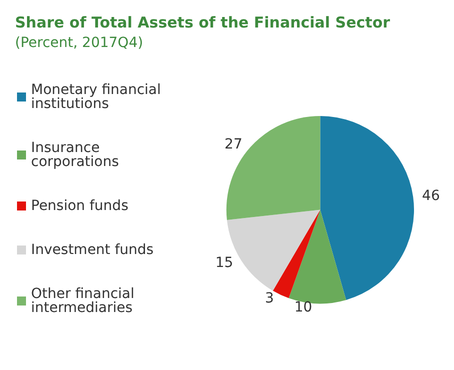 This screenshot has width=454, height=370. I want to click on data-label: 10, so click(303, 308).